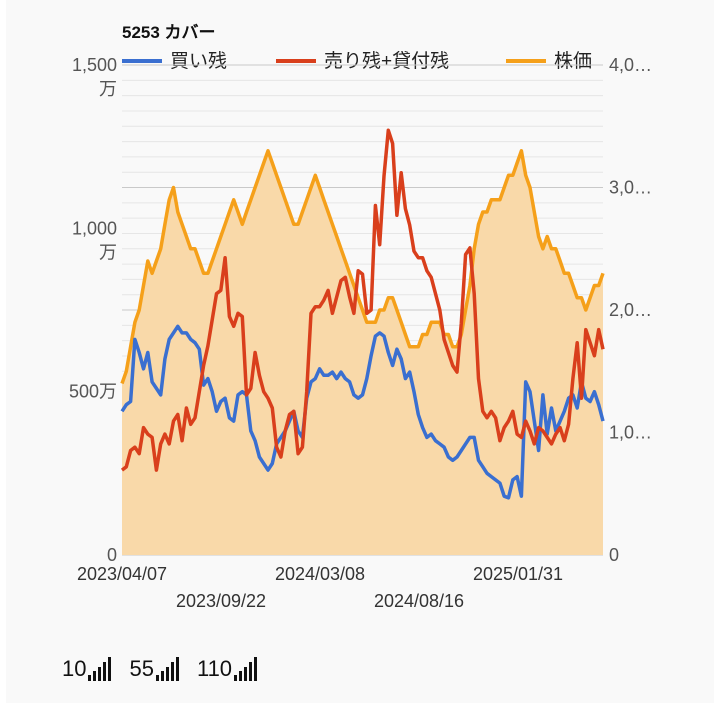 Image resolution: width=720 pixels, height=703 pixels. I want to click on legend-label: 株価, so click(573, 61).